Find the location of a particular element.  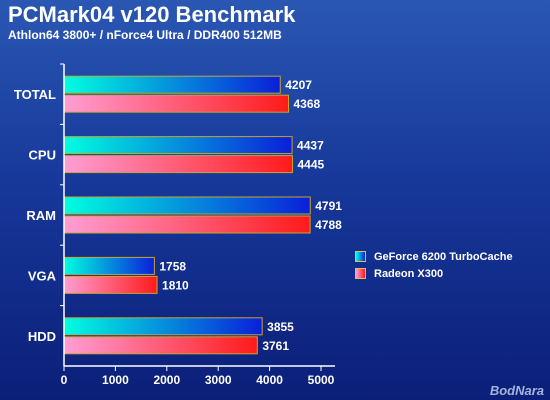

data-label-vga-series1: 1758 is located at coordinates (172, 266).